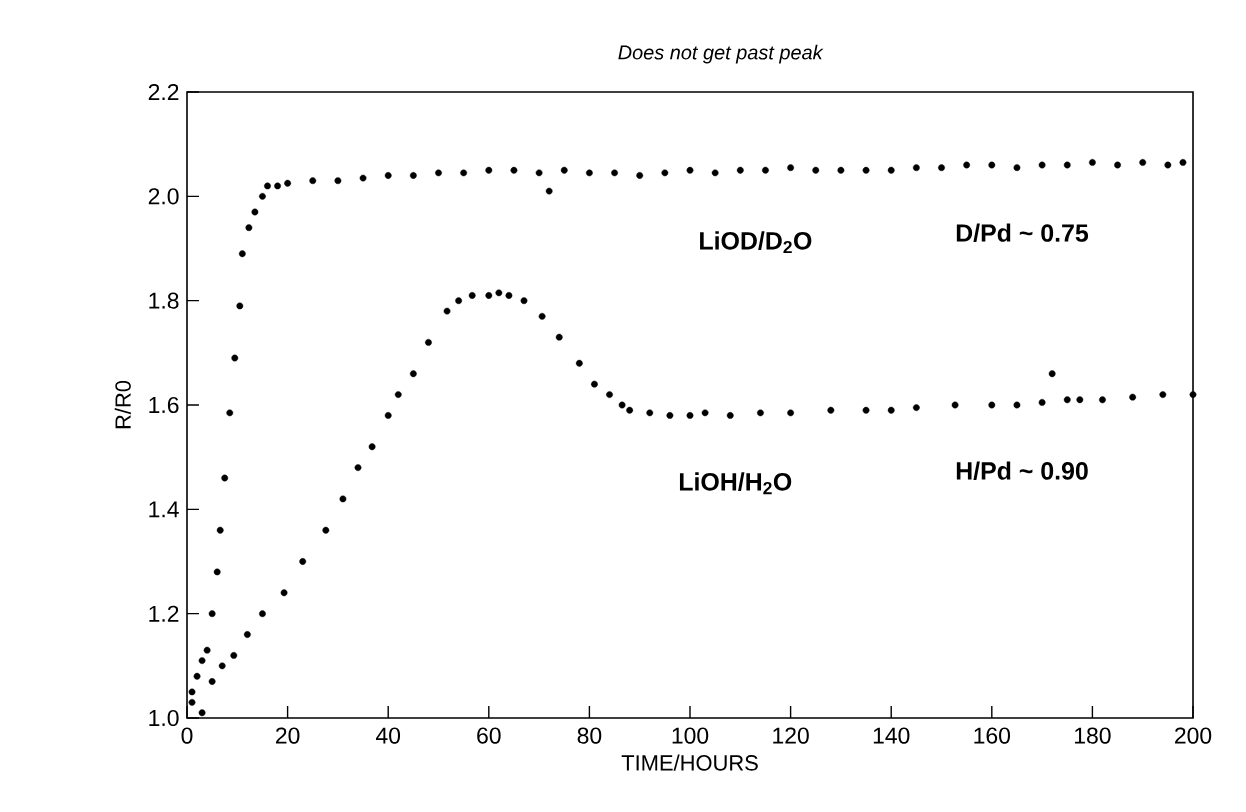 The width and height of the screenshot is (1246, 812). What do you see at coordinates (791, 735) in the screenshot?
I see `x-tick-label: 120` at bounding box center [791, 735].